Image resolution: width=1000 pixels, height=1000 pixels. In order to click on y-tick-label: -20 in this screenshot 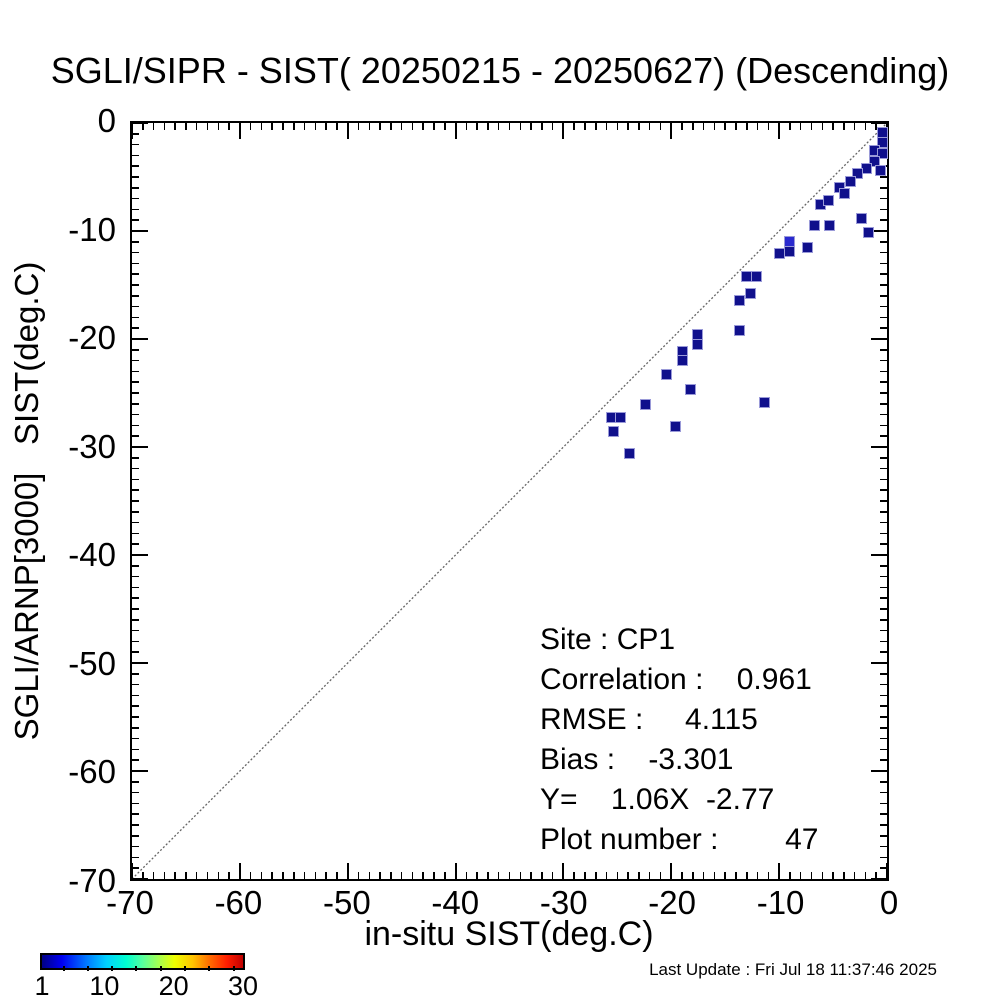, I will do `click(92, 338)`.